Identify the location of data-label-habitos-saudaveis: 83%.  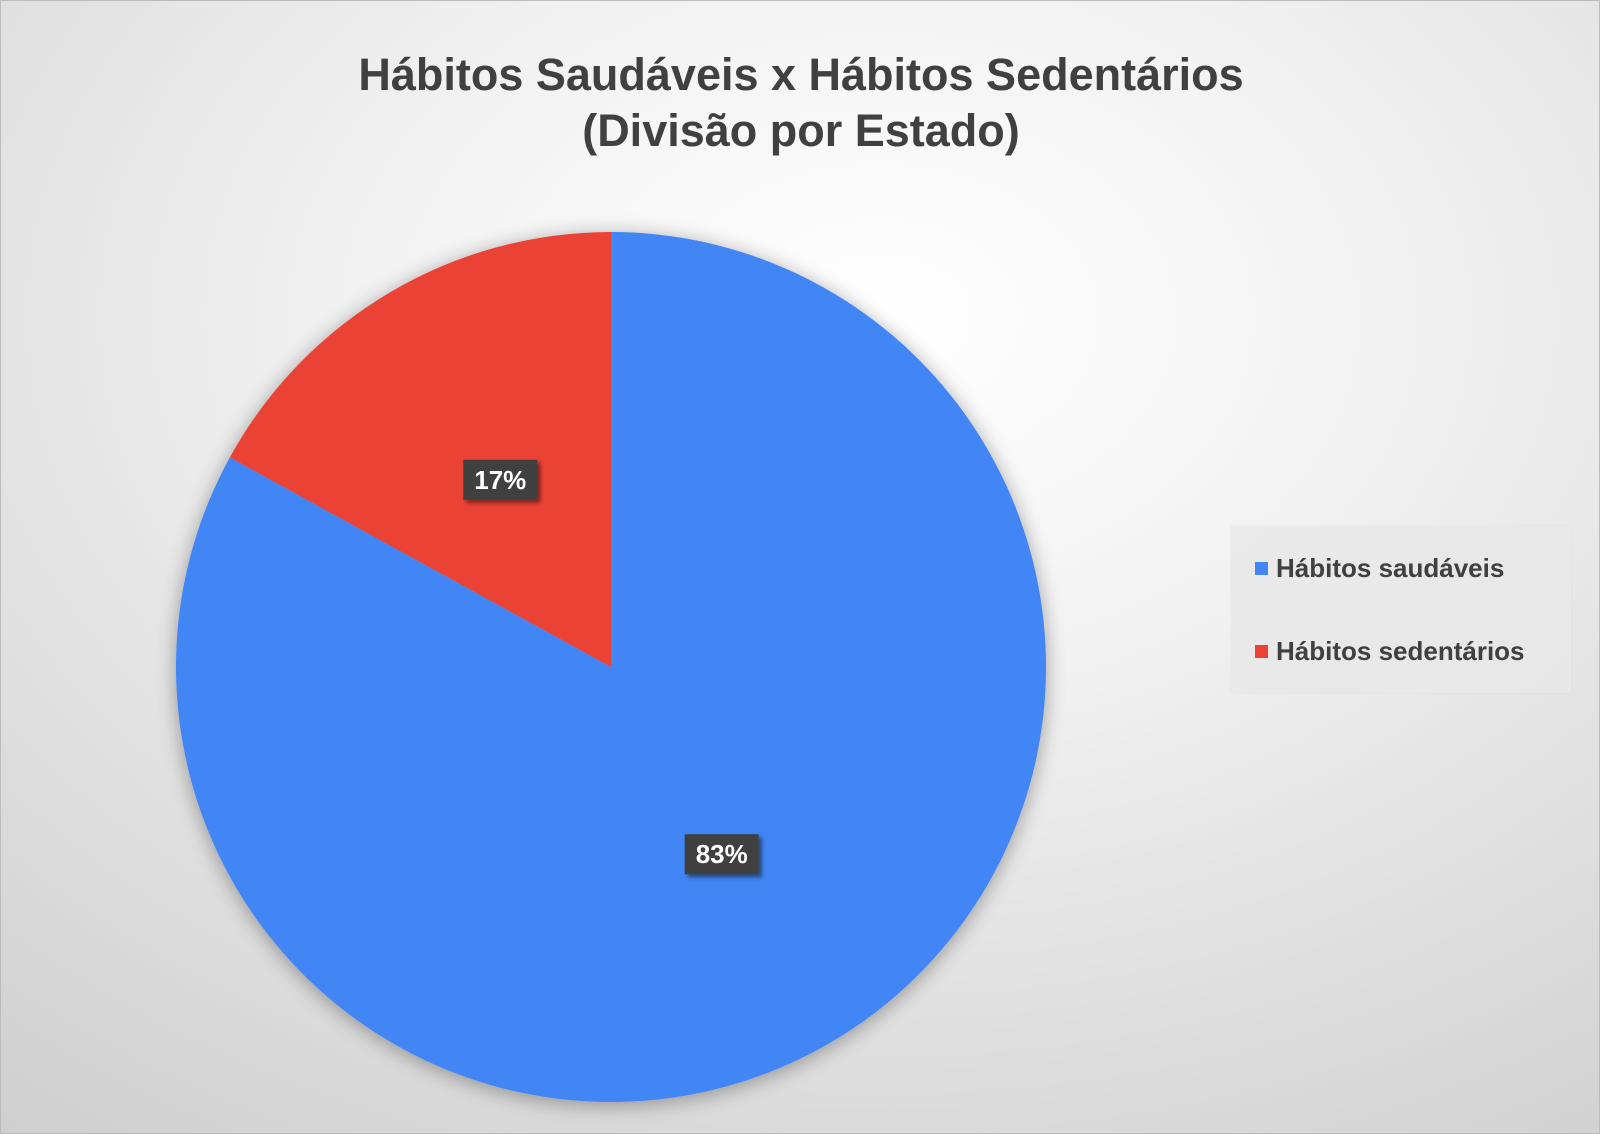
(721, 854).